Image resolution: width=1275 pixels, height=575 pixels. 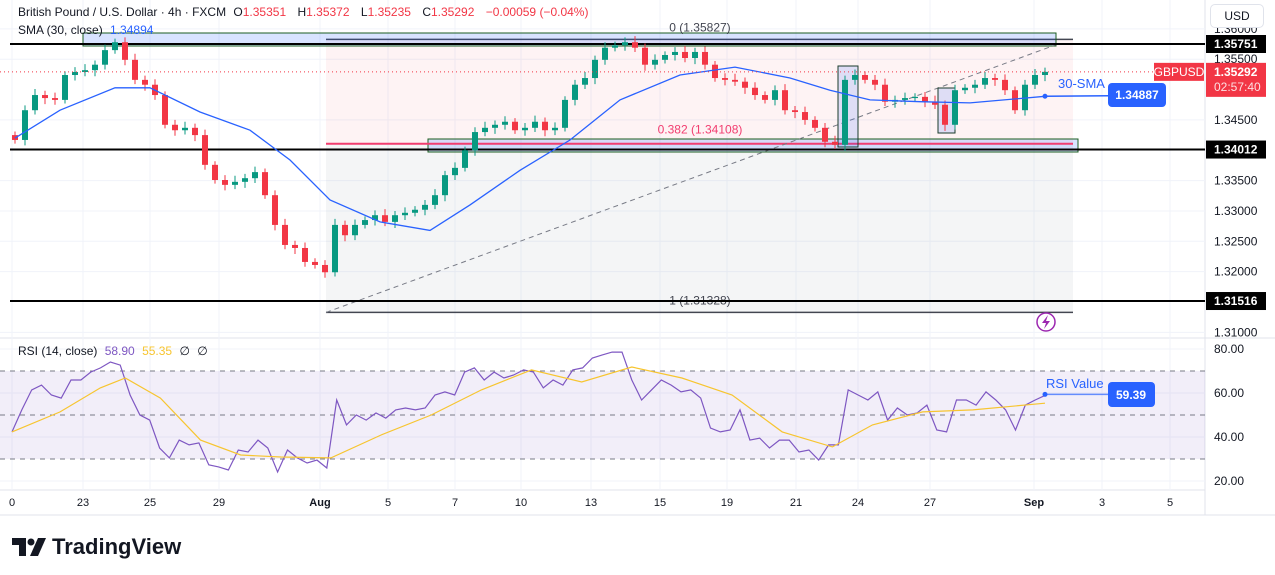 I want to click on tradingview-logo: TradingView, so click(x=96, y=547).